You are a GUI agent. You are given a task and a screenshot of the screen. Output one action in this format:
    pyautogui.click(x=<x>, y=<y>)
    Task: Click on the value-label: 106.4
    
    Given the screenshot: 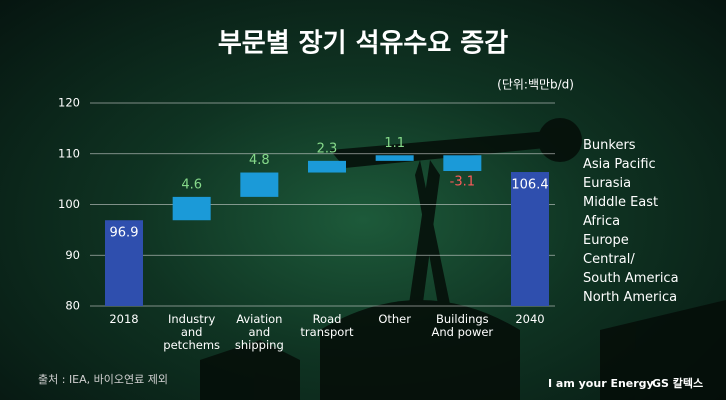 What is the action you would take?
    pyautogui.click(x=529, y=185)
    